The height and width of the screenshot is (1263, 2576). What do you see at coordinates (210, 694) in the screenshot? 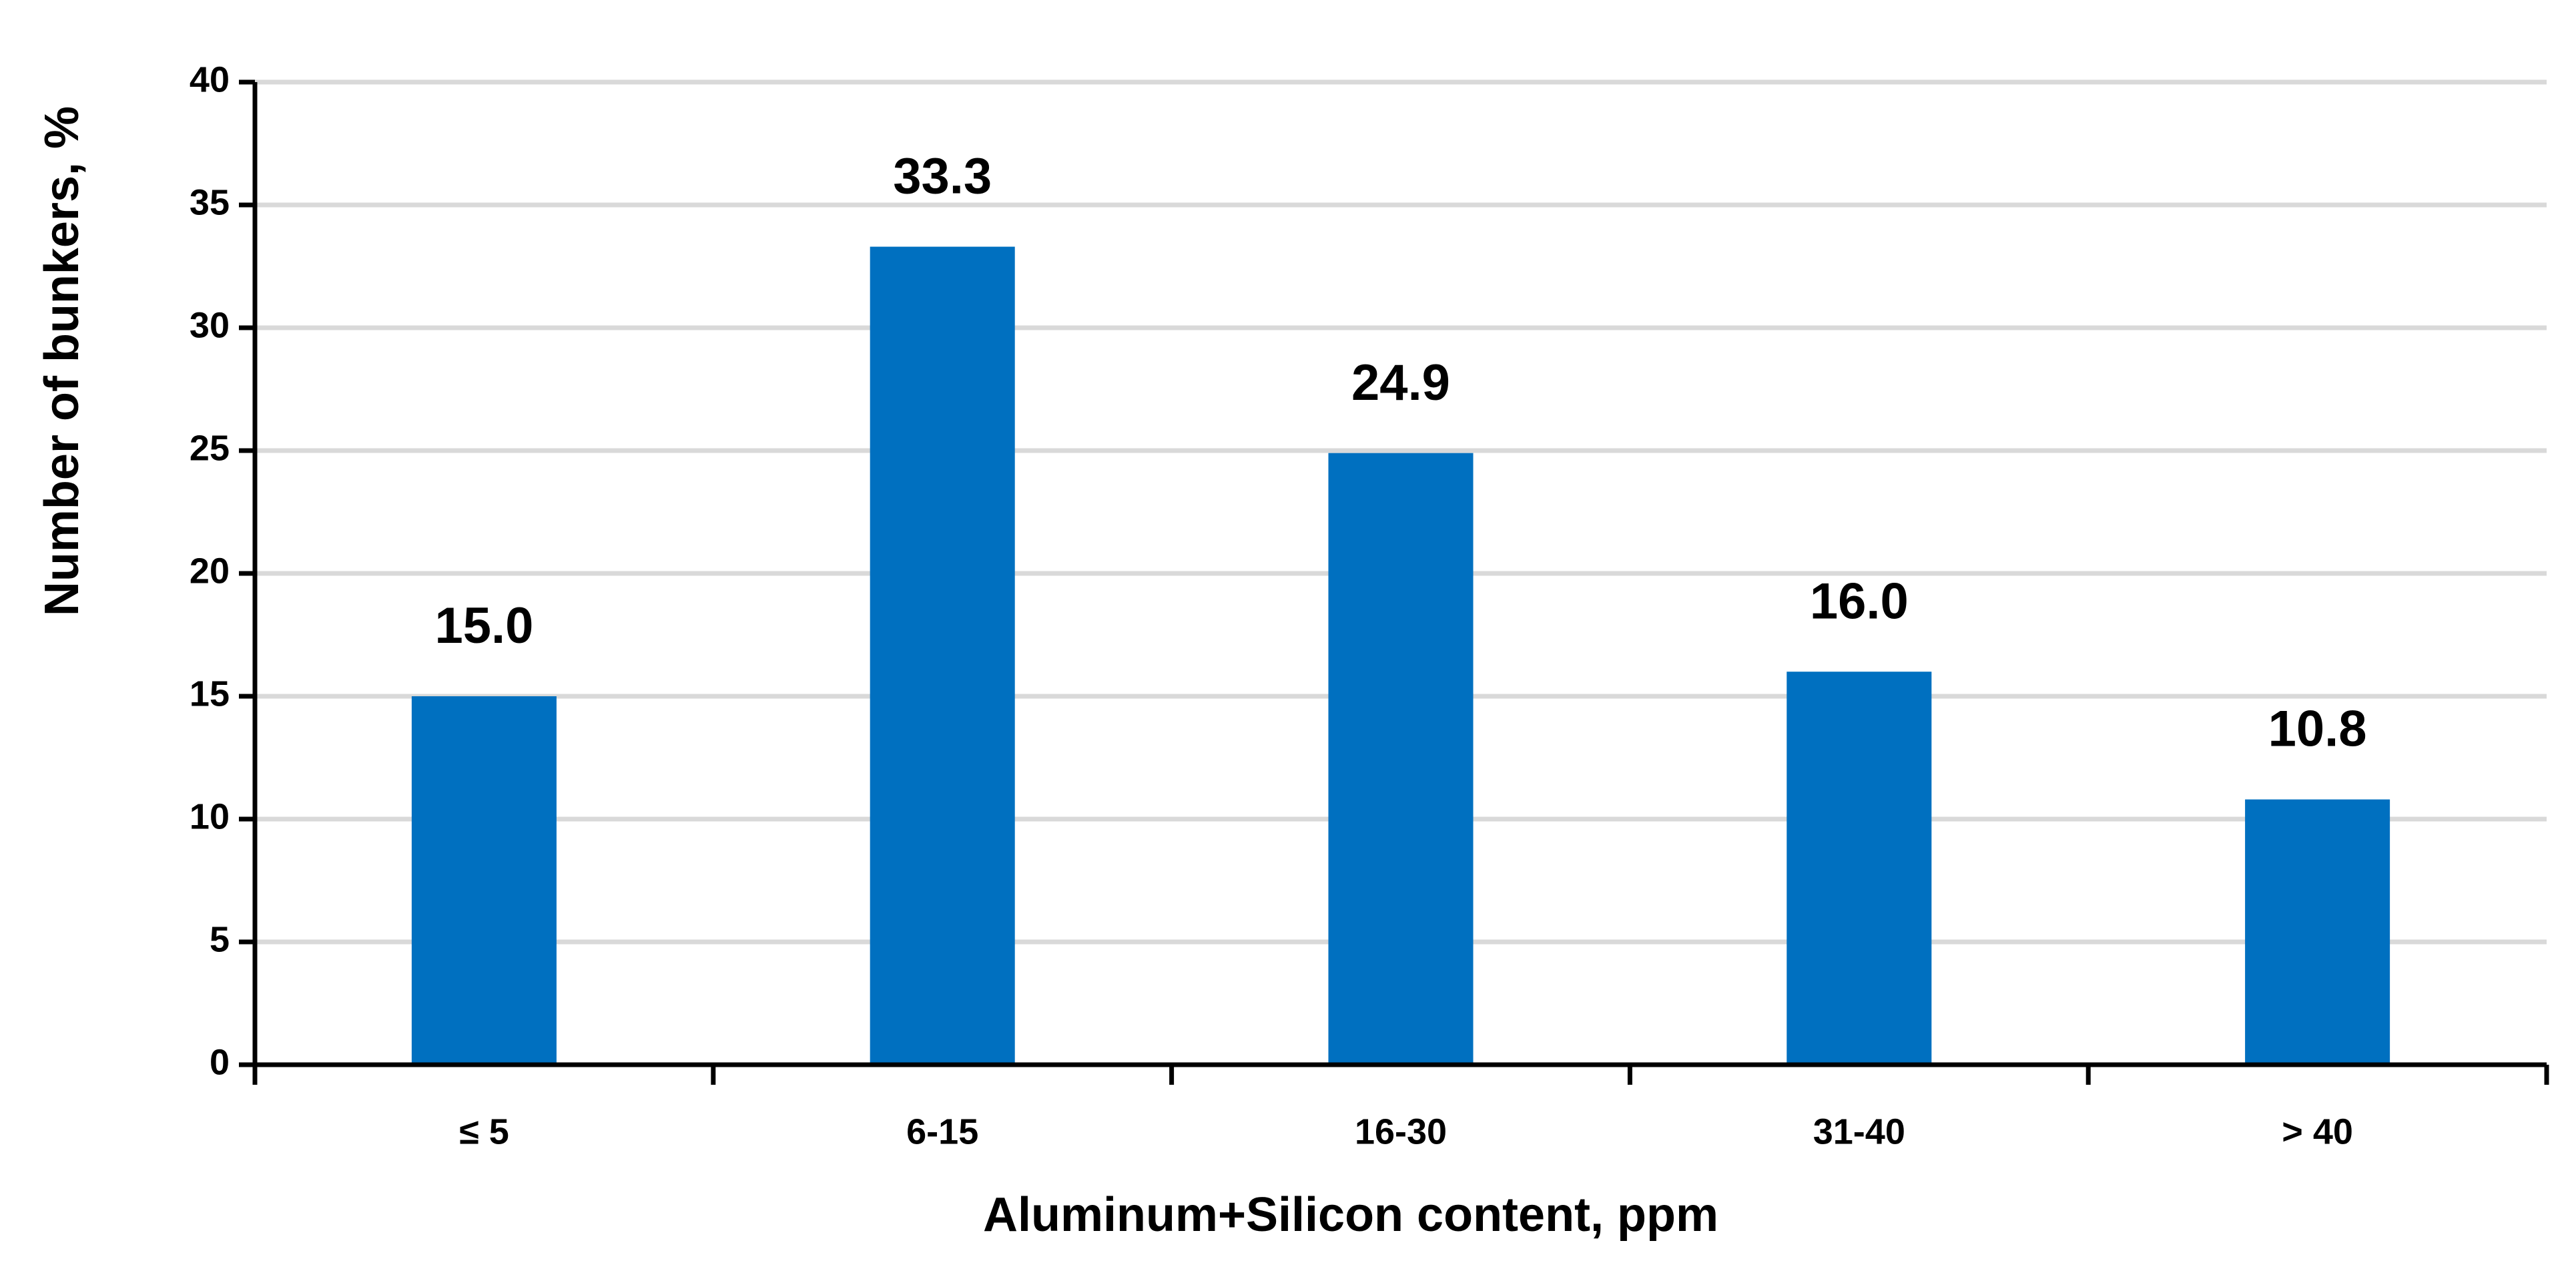
I see `y-tick-label: 15` at bounding box center [210, 694].